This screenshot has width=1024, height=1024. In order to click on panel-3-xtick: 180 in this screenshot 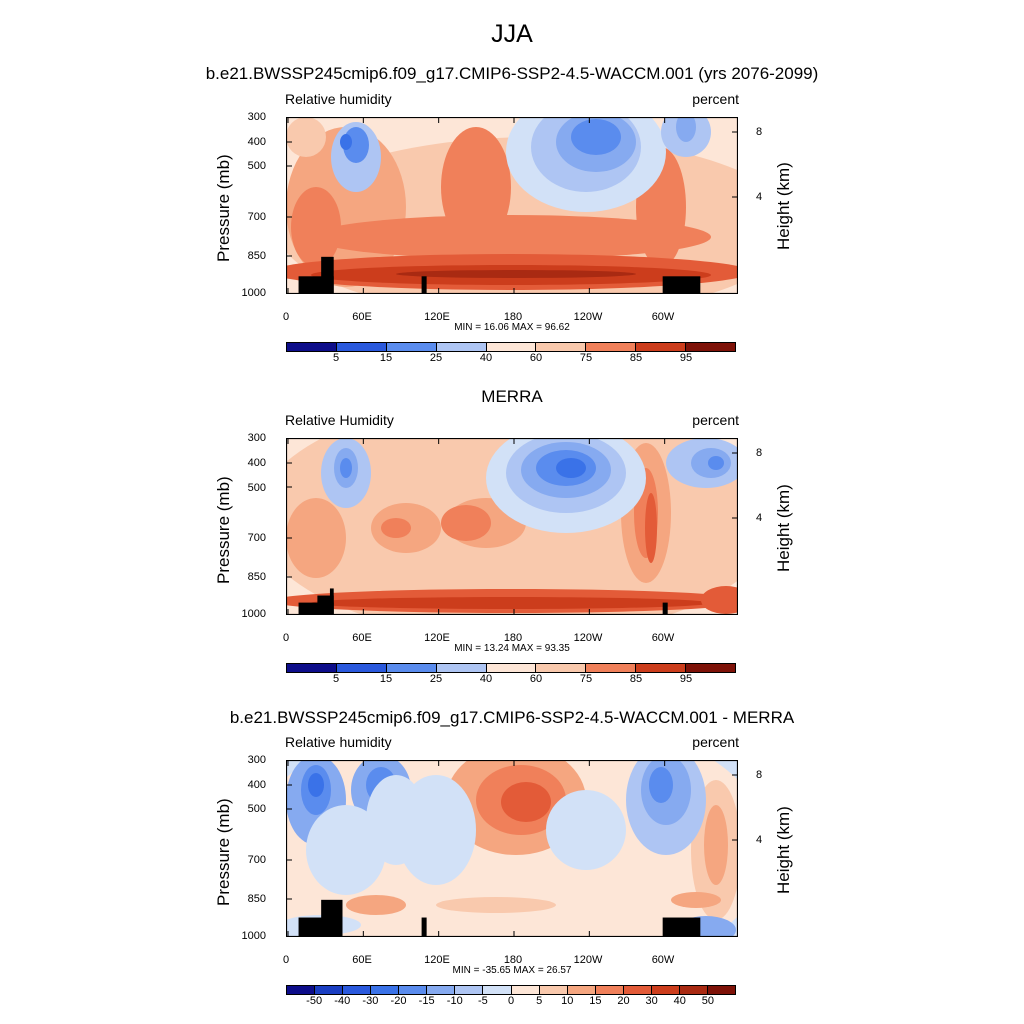, I will do `click(513, 960)`.